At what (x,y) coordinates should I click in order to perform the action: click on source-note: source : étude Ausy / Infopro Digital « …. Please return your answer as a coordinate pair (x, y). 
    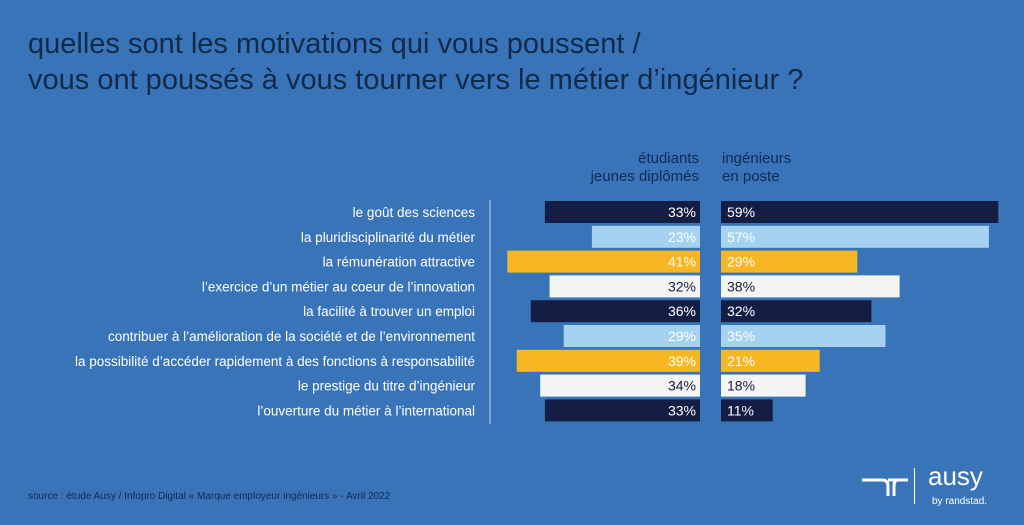
    Looking at the image, I should click on (209, 496).